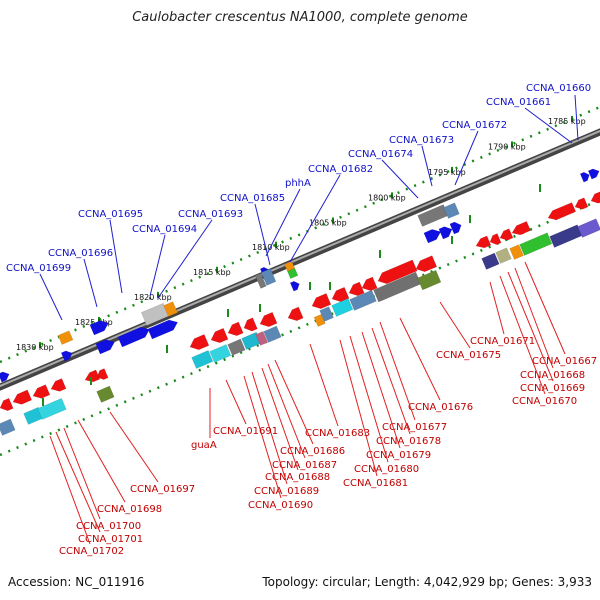 Image resolution: width=600 pixels, height=600 pixels. What do you see at coordinates (91, 551) in the screenshot?
I see `bottom-gene-label: CCNA_01702` at bounding box center [91, 551].